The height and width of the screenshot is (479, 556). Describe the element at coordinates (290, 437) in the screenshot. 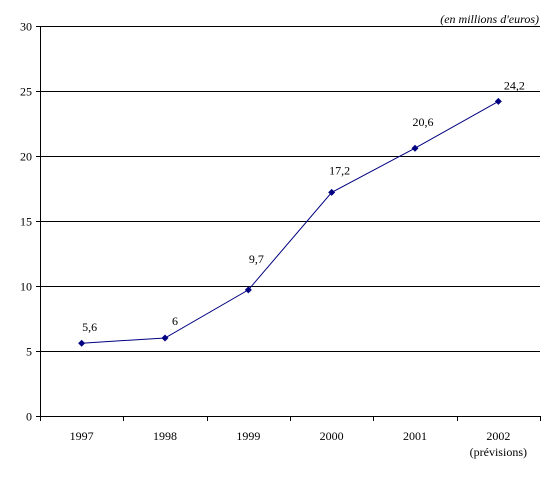

I see `x-axis-ticks: 1997 1998 1999 2000 2001 2002 (prévisions)` at that location.